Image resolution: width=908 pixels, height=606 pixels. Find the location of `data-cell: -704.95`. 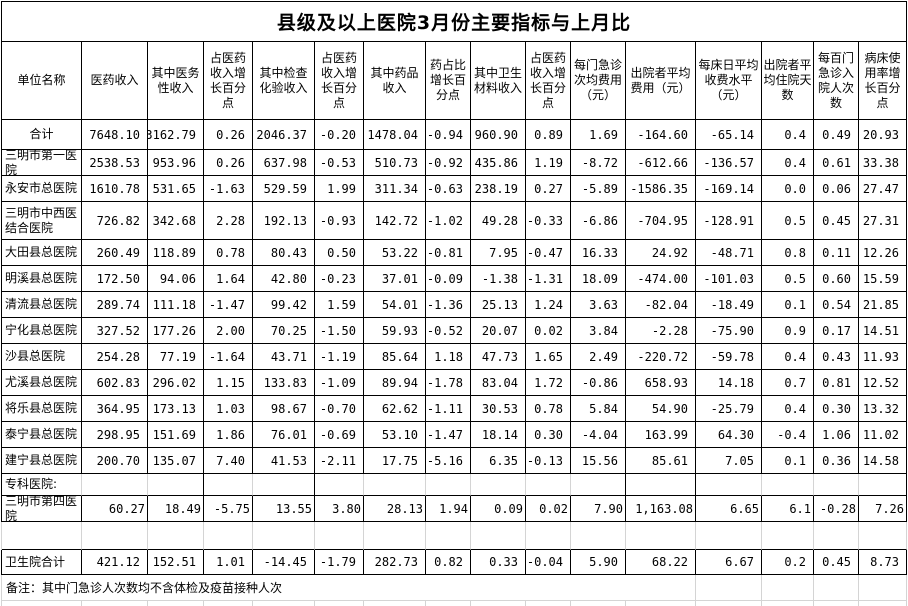

data-cell: -704.95 is located at coordinates (661, 221).